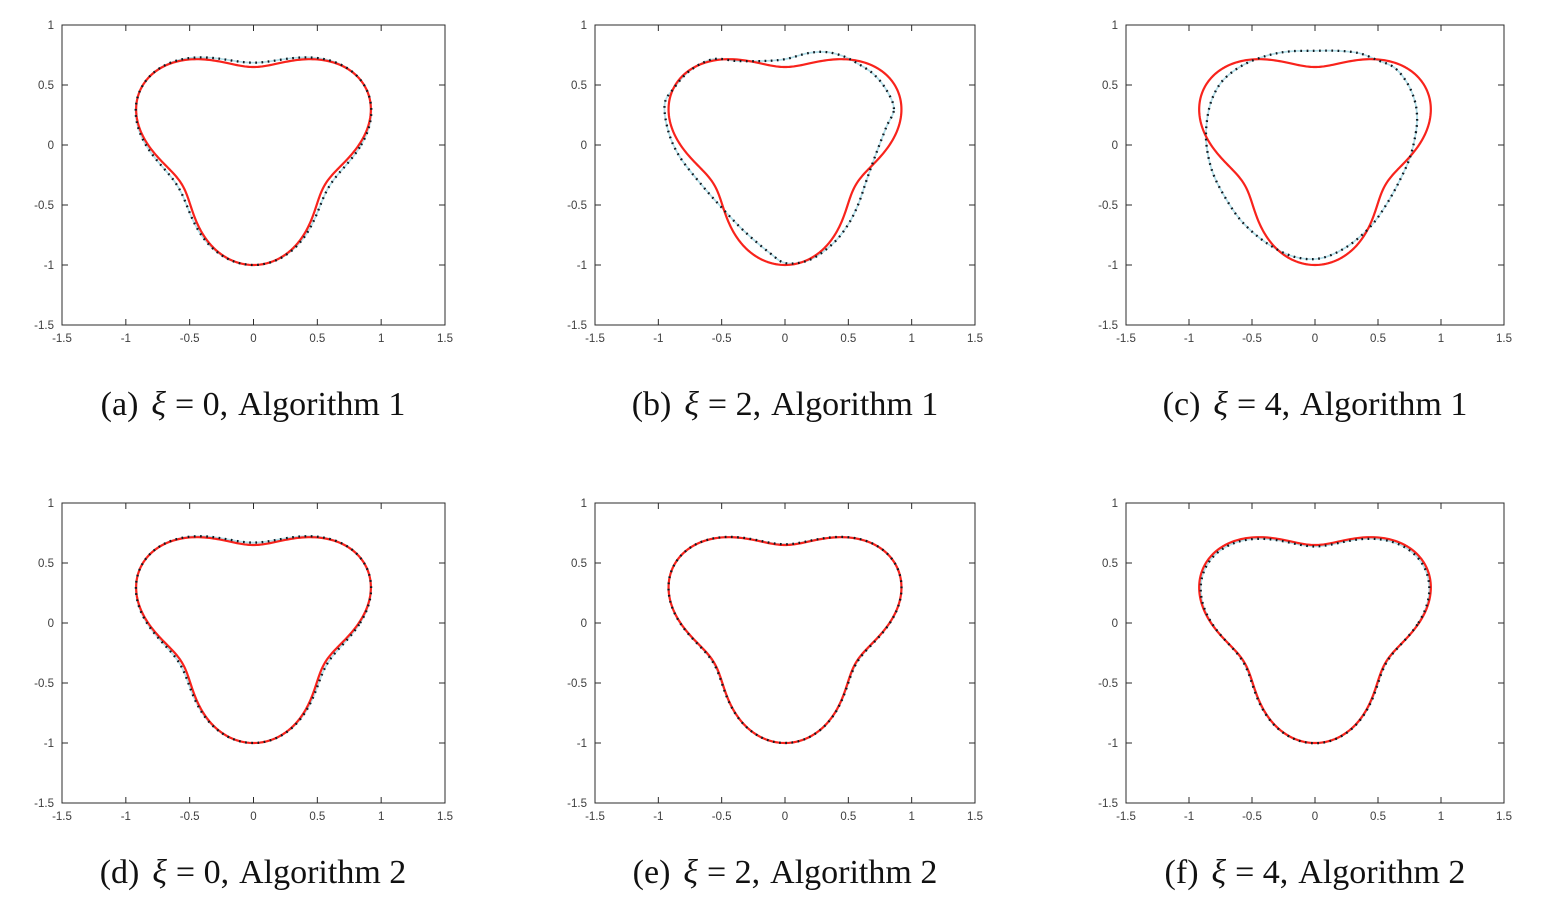 This screenshot has width=1551, height=907. I want to click on panel-c: -1.5 -1 -0.5 0 0.5 1 1.5 -1.5 -1 -0.5 0 0.5 1, so click(1305, 182).